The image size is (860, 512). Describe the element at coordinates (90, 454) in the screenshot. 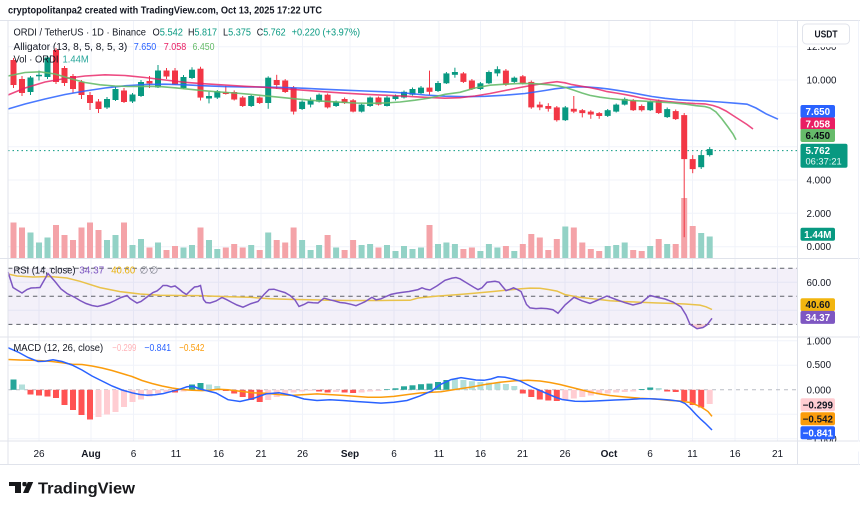

I see `svg-text: Aug` at that location.